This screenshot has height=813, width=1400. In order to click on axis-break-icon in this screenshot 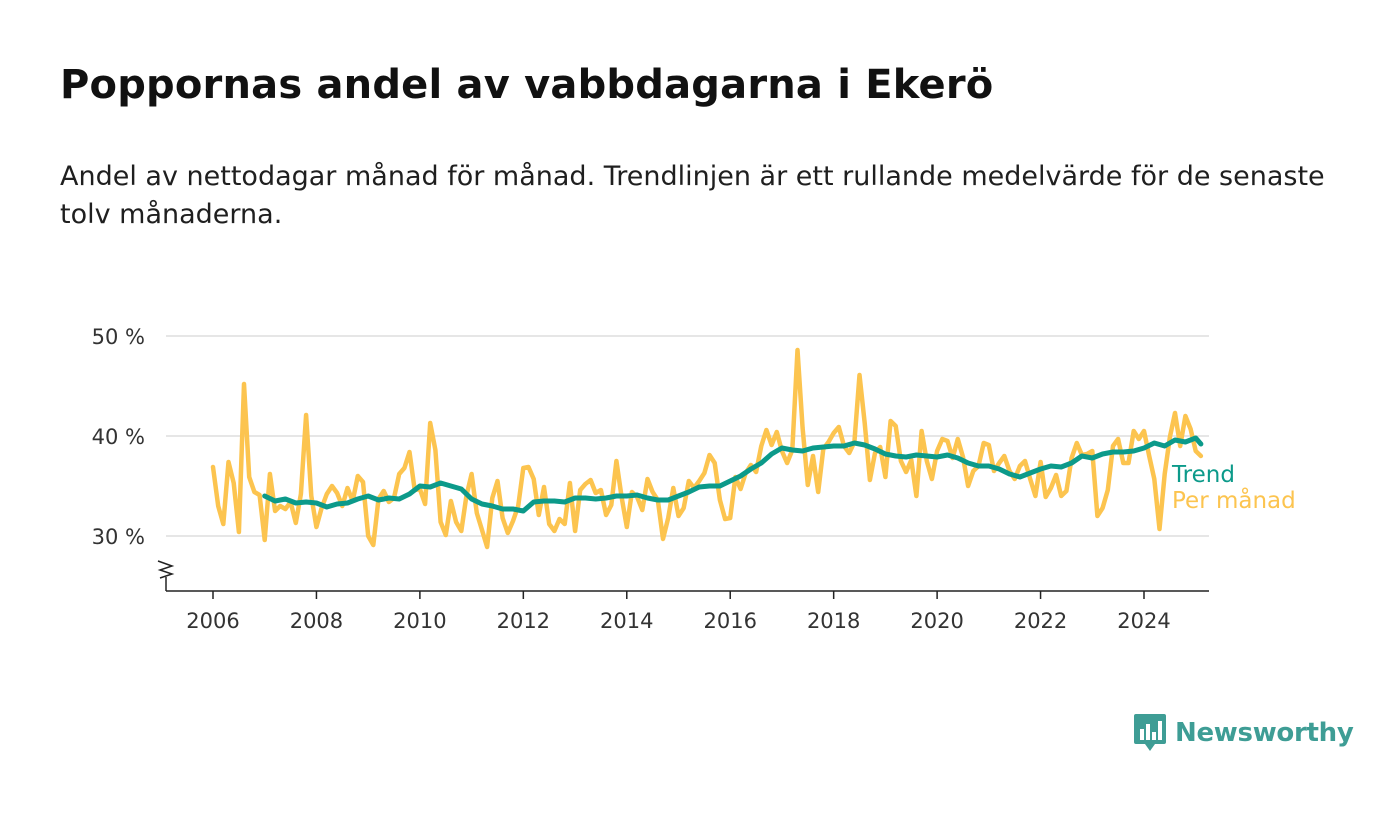, I will do `click(166, 569)`.